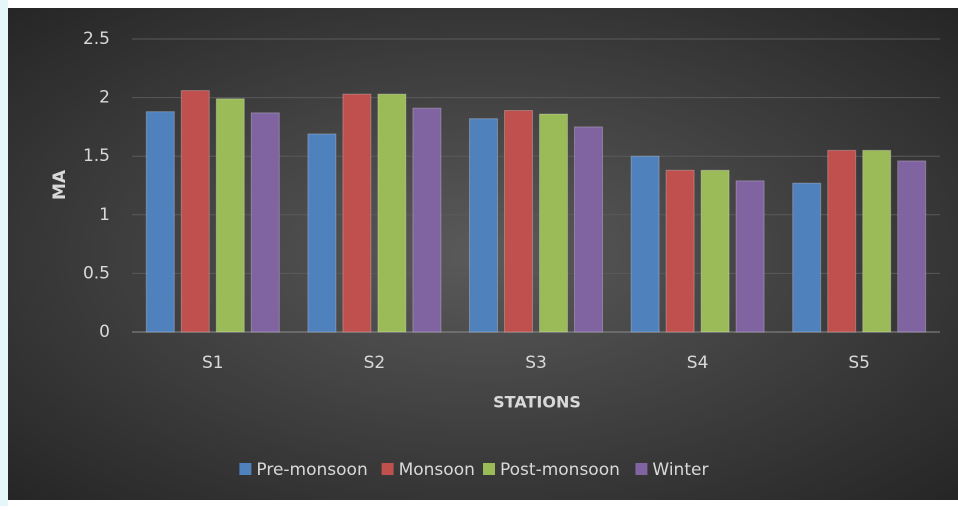 The image size is (958, 510). Describe the element at coordinates (537, 402) in the screenshot. I see `x-axis-label: STATIONS` at that location.